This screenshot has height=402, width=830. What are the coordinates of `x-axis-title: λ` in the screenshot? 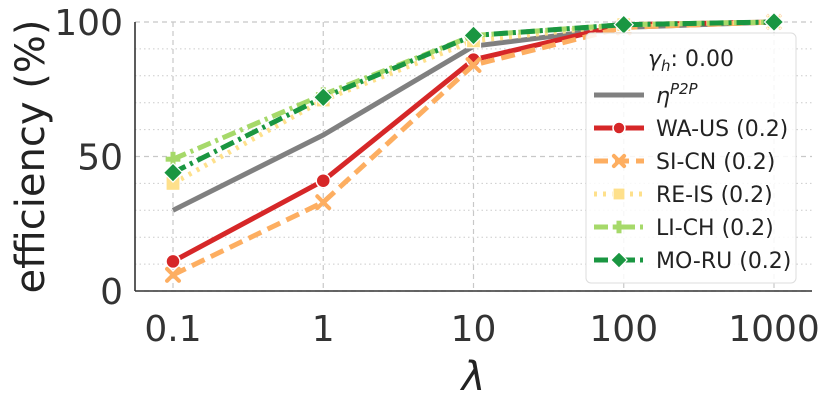 It's located at (473, 377).